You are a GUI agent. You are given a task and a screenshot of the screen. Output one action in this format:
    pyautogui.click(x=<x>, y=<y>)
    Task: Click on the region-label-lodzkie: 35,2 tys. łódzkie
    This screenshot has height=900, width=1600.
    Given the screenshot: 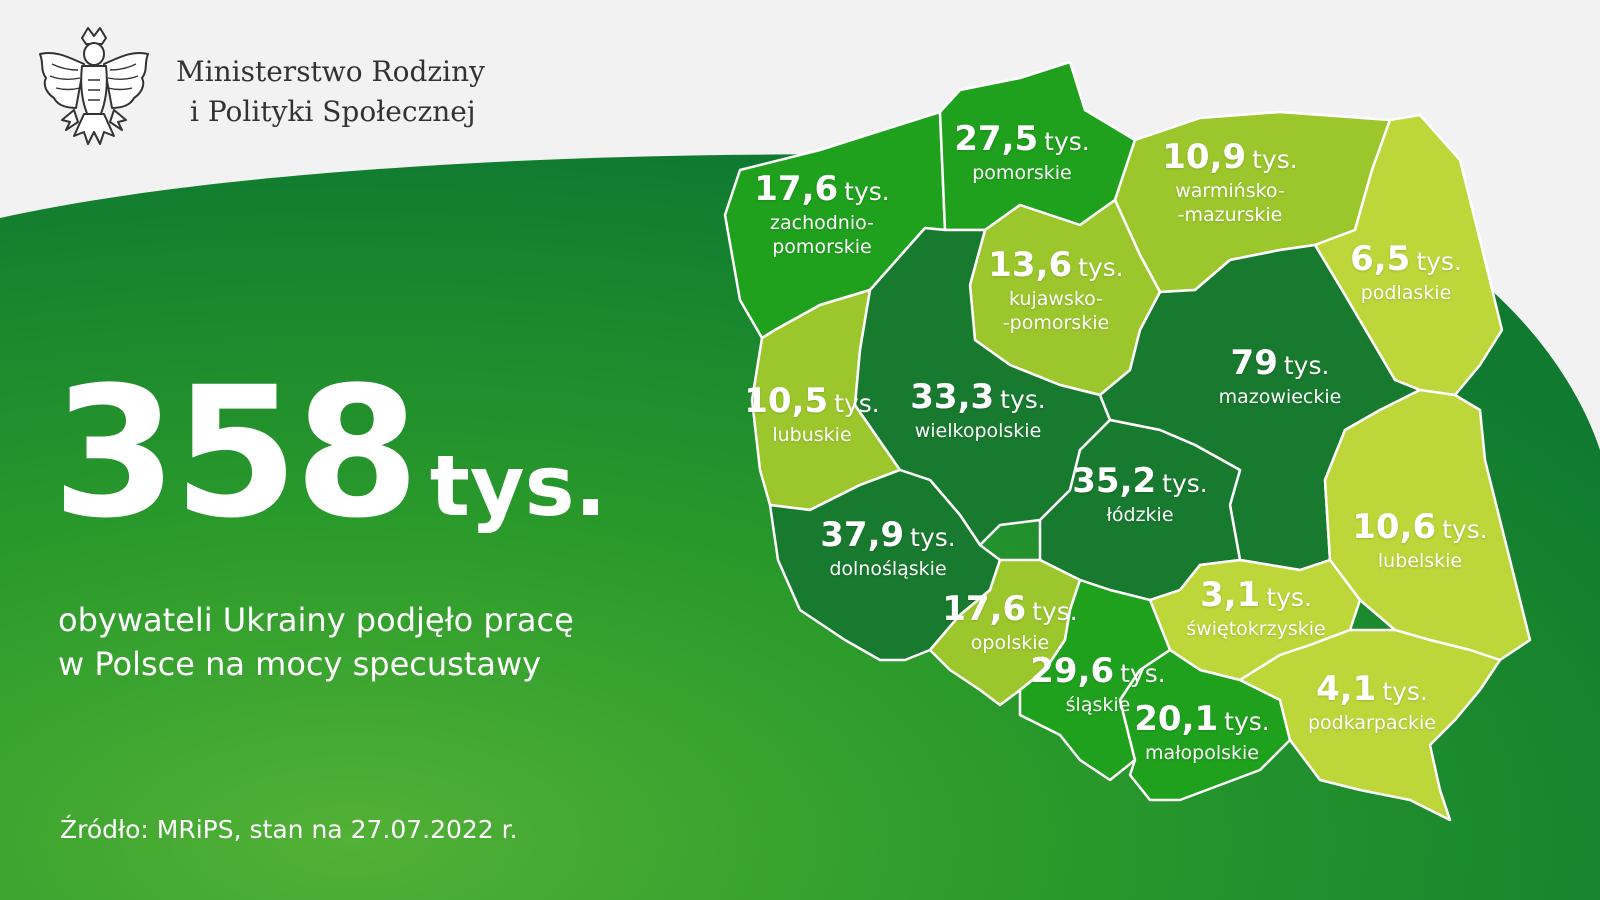 What is the action you would take?
    pyautogui.click(x=1139, y=494)
    